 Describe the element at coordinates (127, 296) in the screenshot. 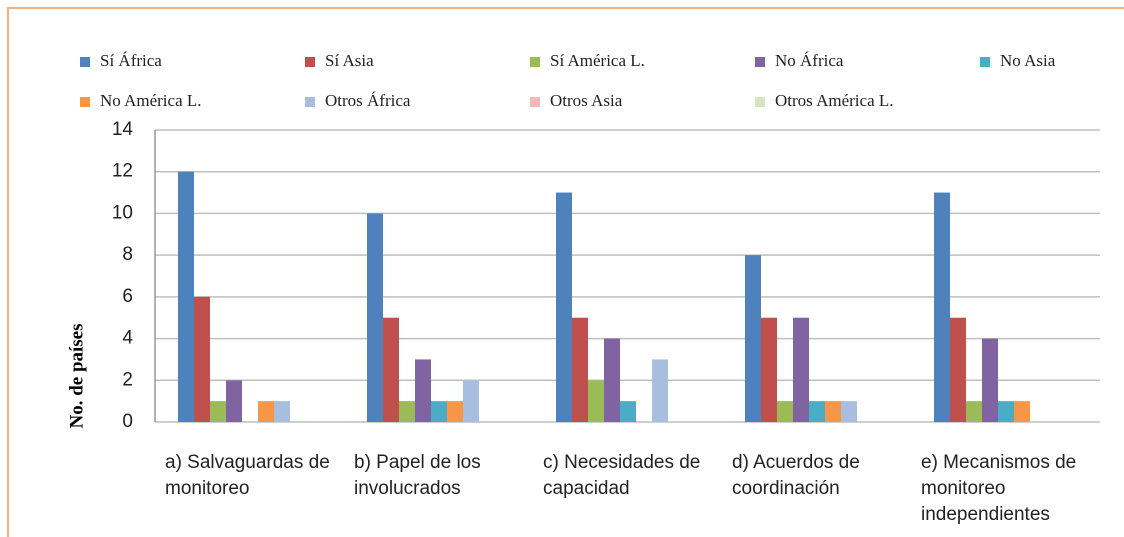

I see `y-tick-label: 6` at that location.